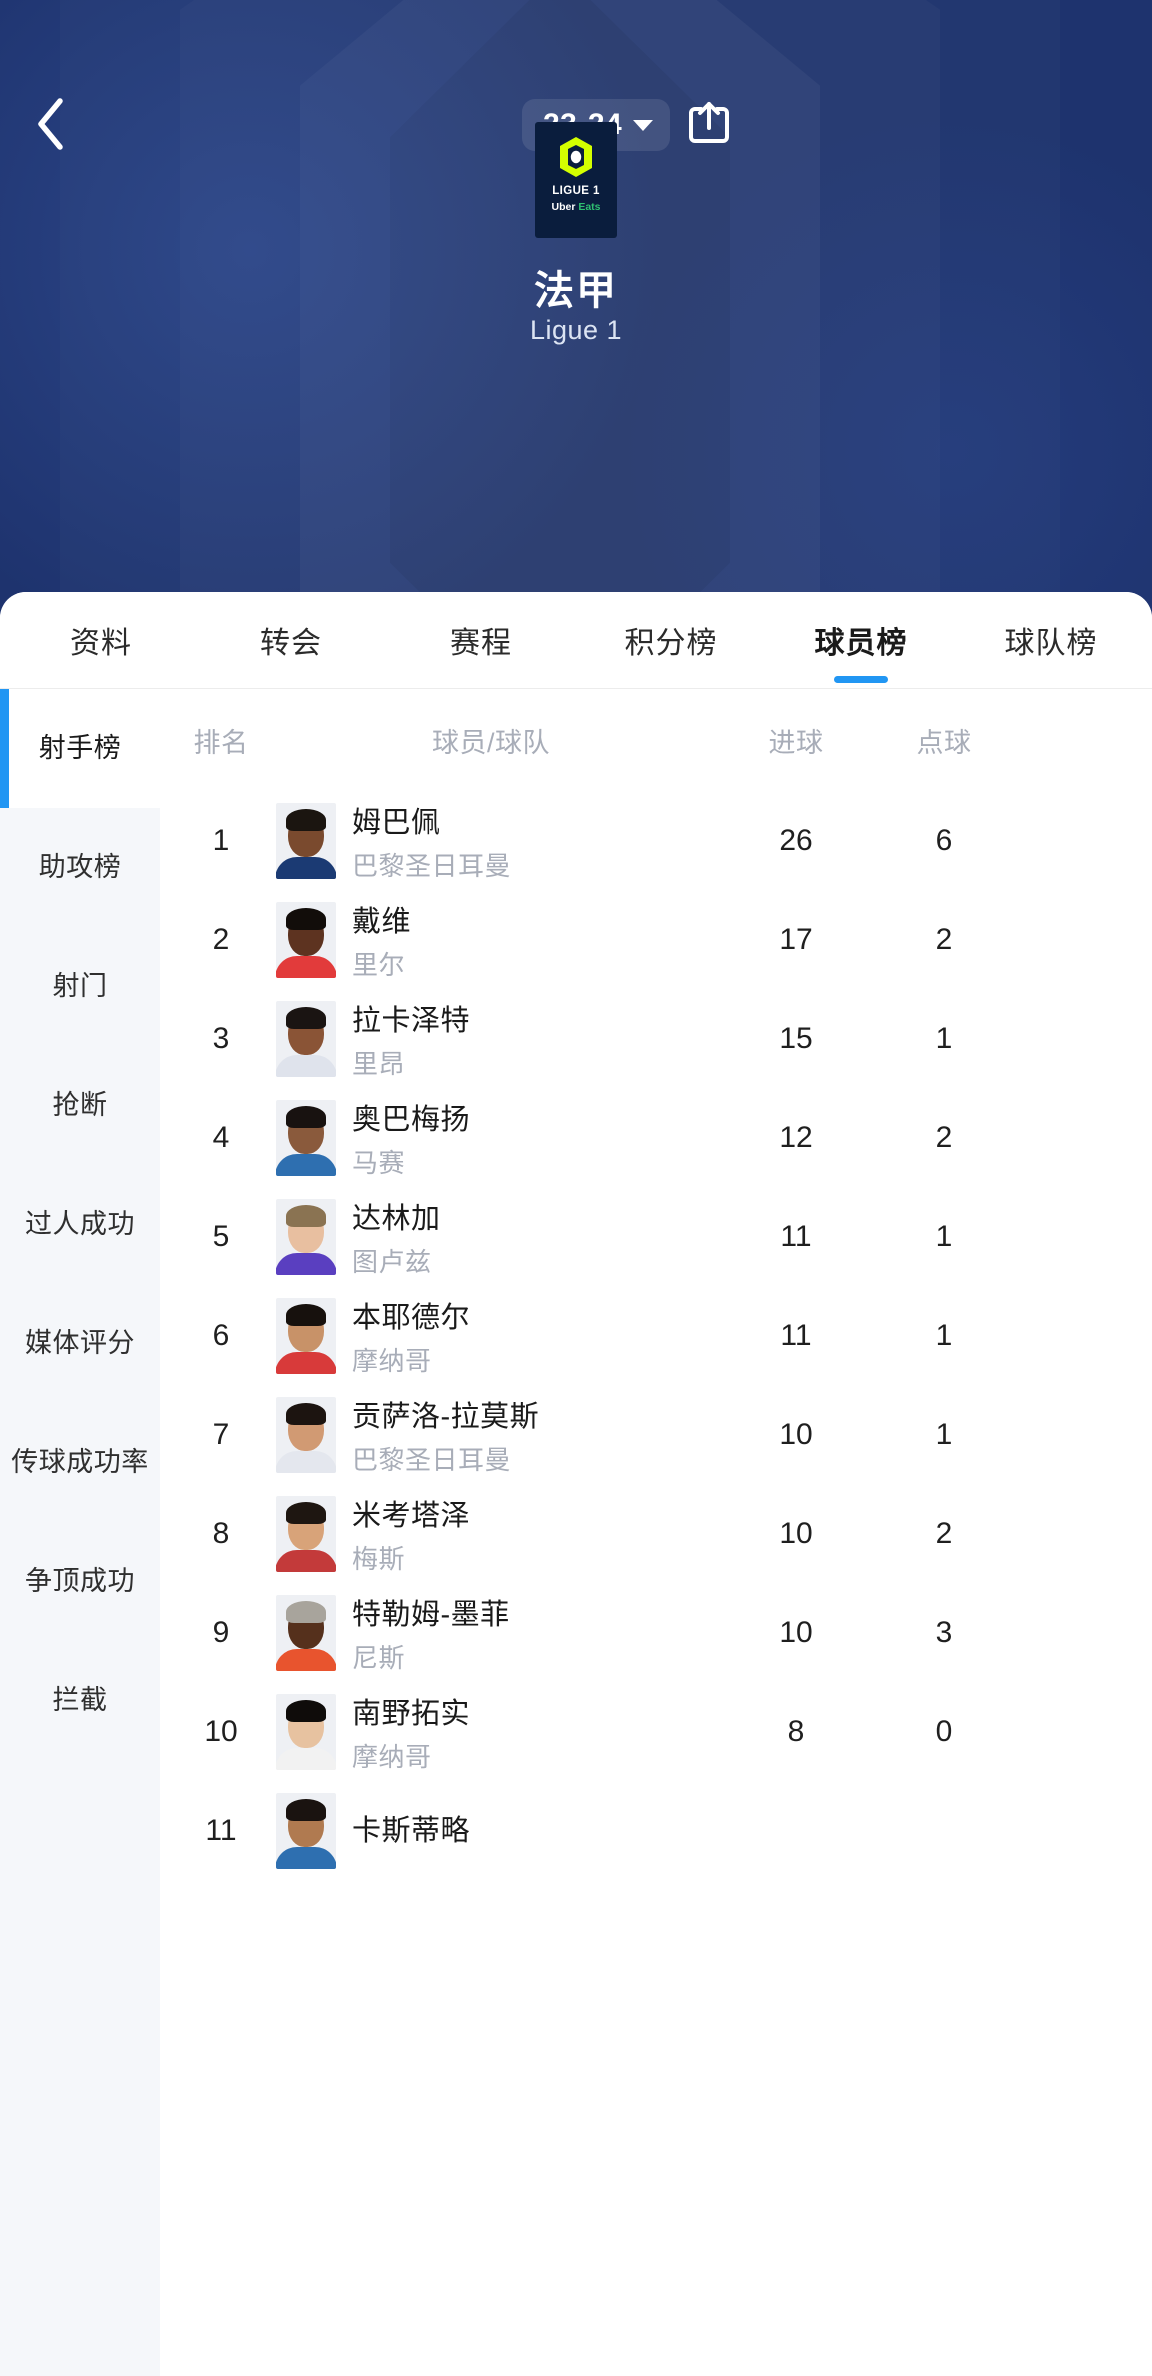 The width and height of the screenshot is (1152, 2376). Describe the element at coordinates (411, 1039) in the screenshot. I see `player-name-block: 拉卡泽特 里昂` at that location.